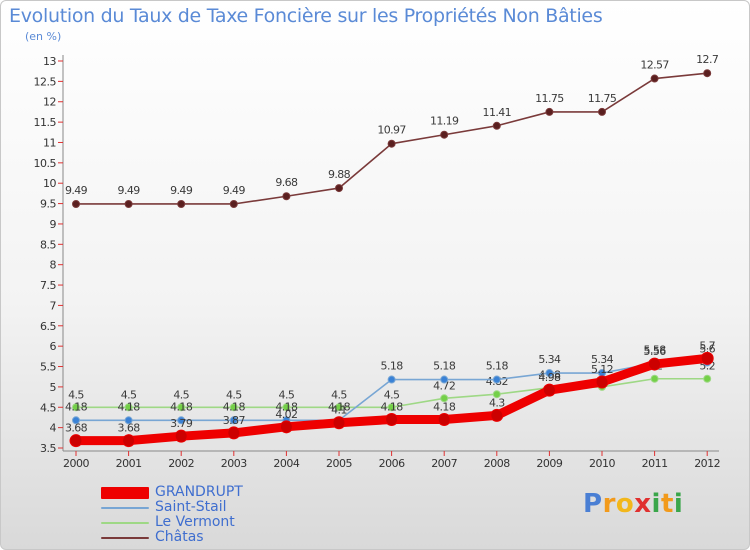 This screenshot has height=550, width=750. What do you see at coordinates (48, 448) in the screenshot?
I see `y-tick-label: 3.5` at bounding box center [48, 448].